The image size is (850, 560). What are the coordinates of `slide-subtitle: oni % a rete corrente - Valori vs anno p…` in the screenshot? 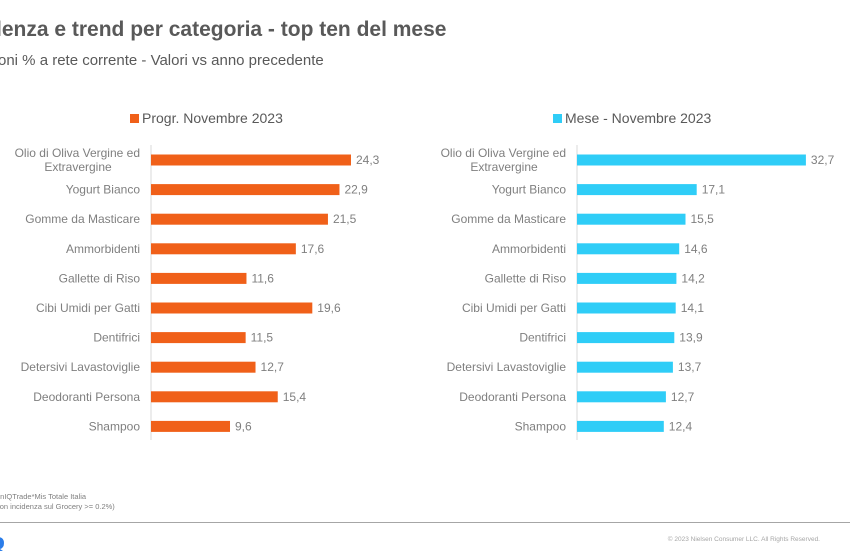 It's located at (162, 60).